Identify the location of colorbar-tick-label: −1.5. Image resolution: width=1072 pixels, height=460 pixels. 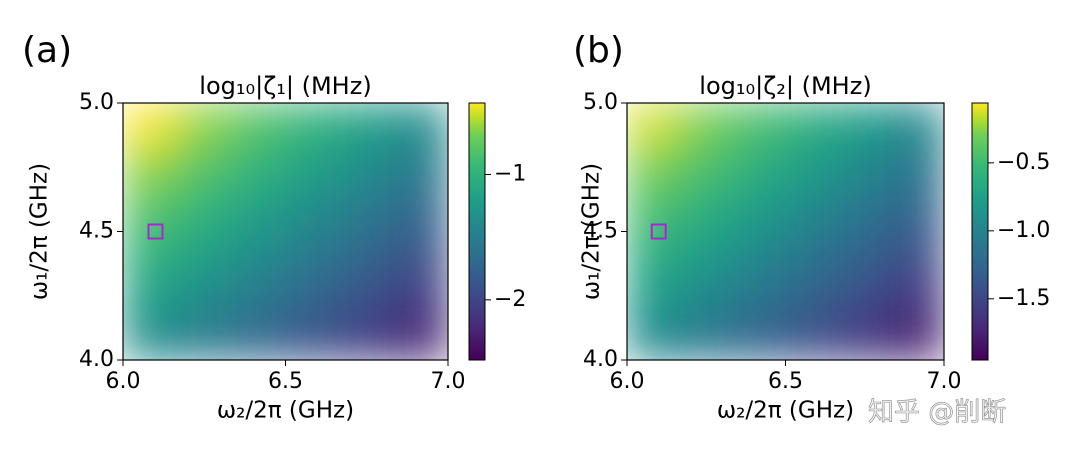
(1023, 298).